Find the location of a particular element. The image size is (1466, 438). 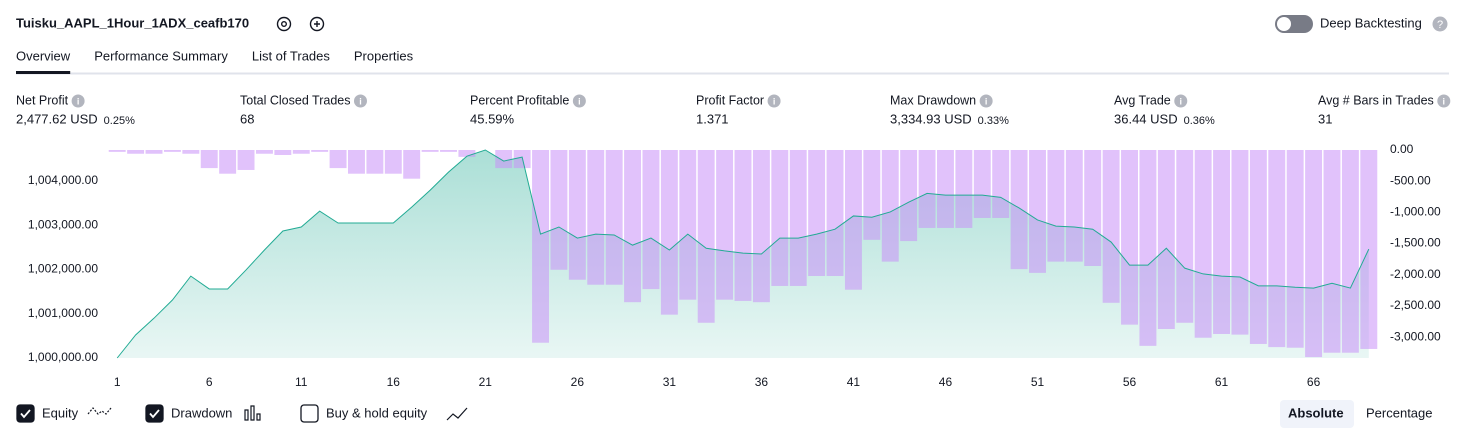

y2-tick-label: -1,000.00 is located at coordinates (1415, 212).